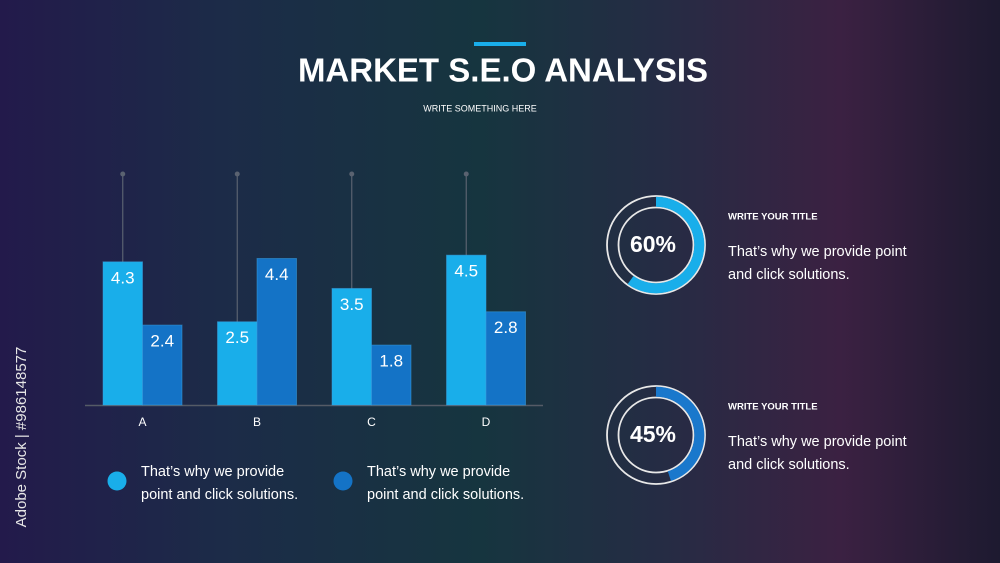 The image size is (1000, 563). What do you see at coordinates (466, 271) in the screenshot?
I see `data-label: 4.5` at bounding box center [466, 271].